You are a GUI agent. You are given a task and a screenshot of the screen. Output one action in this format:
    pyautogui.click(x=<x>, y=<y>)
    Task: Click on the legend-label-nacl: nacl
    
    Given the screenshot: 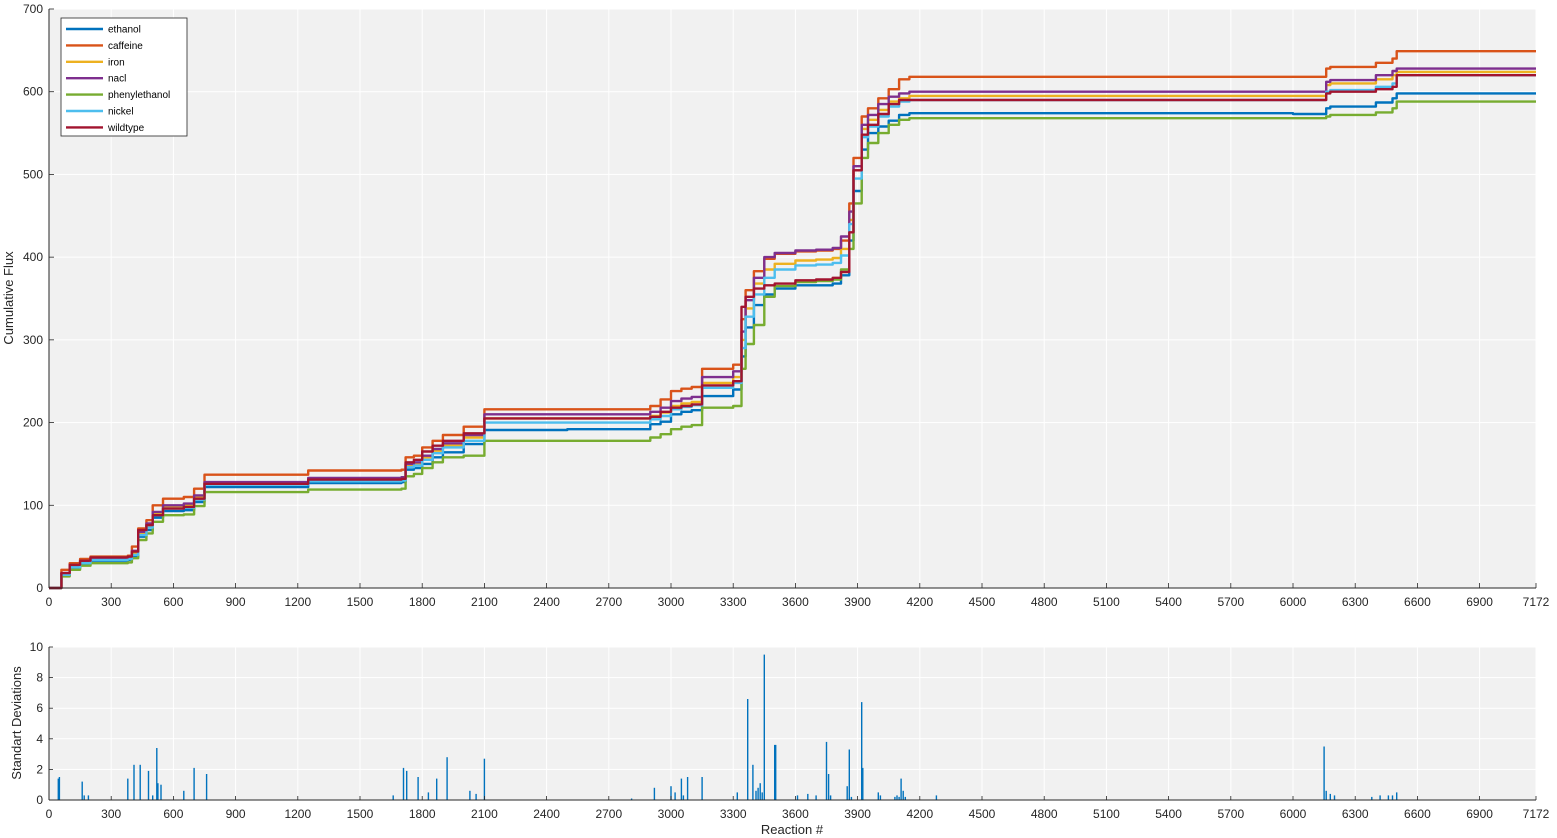 What is the action you would take?
    pyautogui.click(x=117, y=79)
    